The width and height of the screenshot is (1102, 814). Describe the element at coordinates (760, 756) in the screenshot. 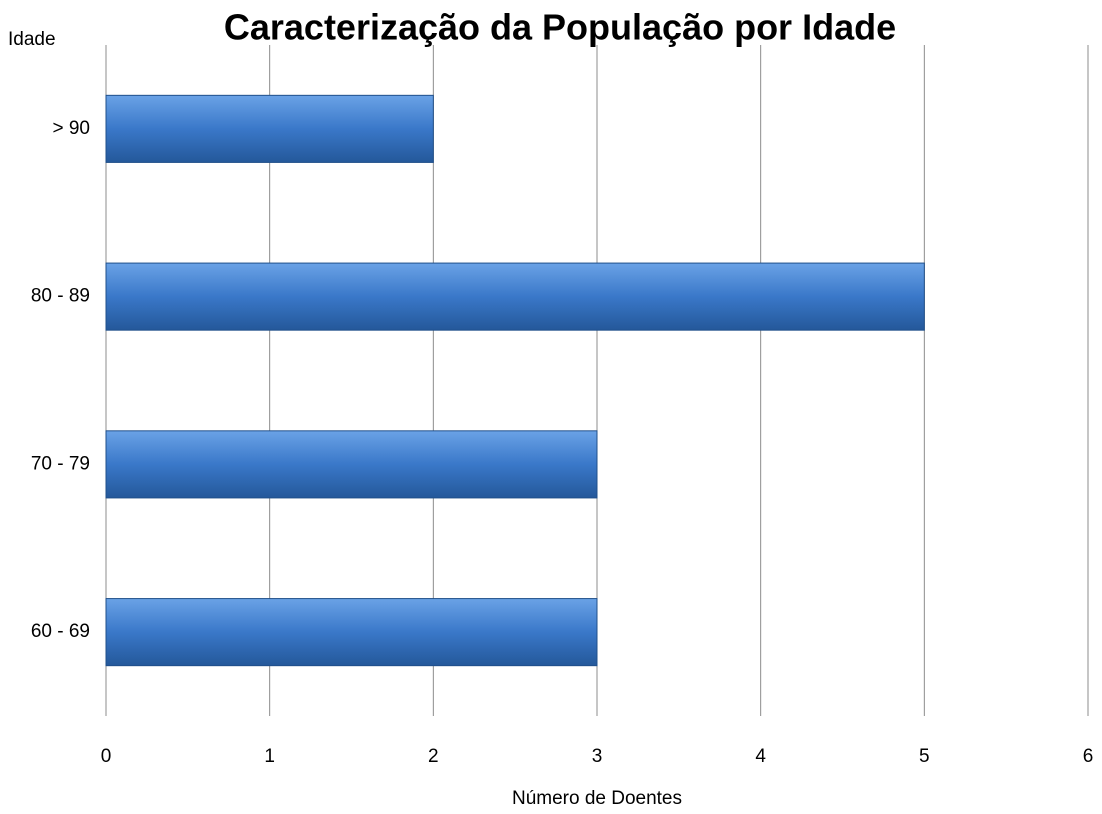

I see `x-tick-label: 4` at that location.